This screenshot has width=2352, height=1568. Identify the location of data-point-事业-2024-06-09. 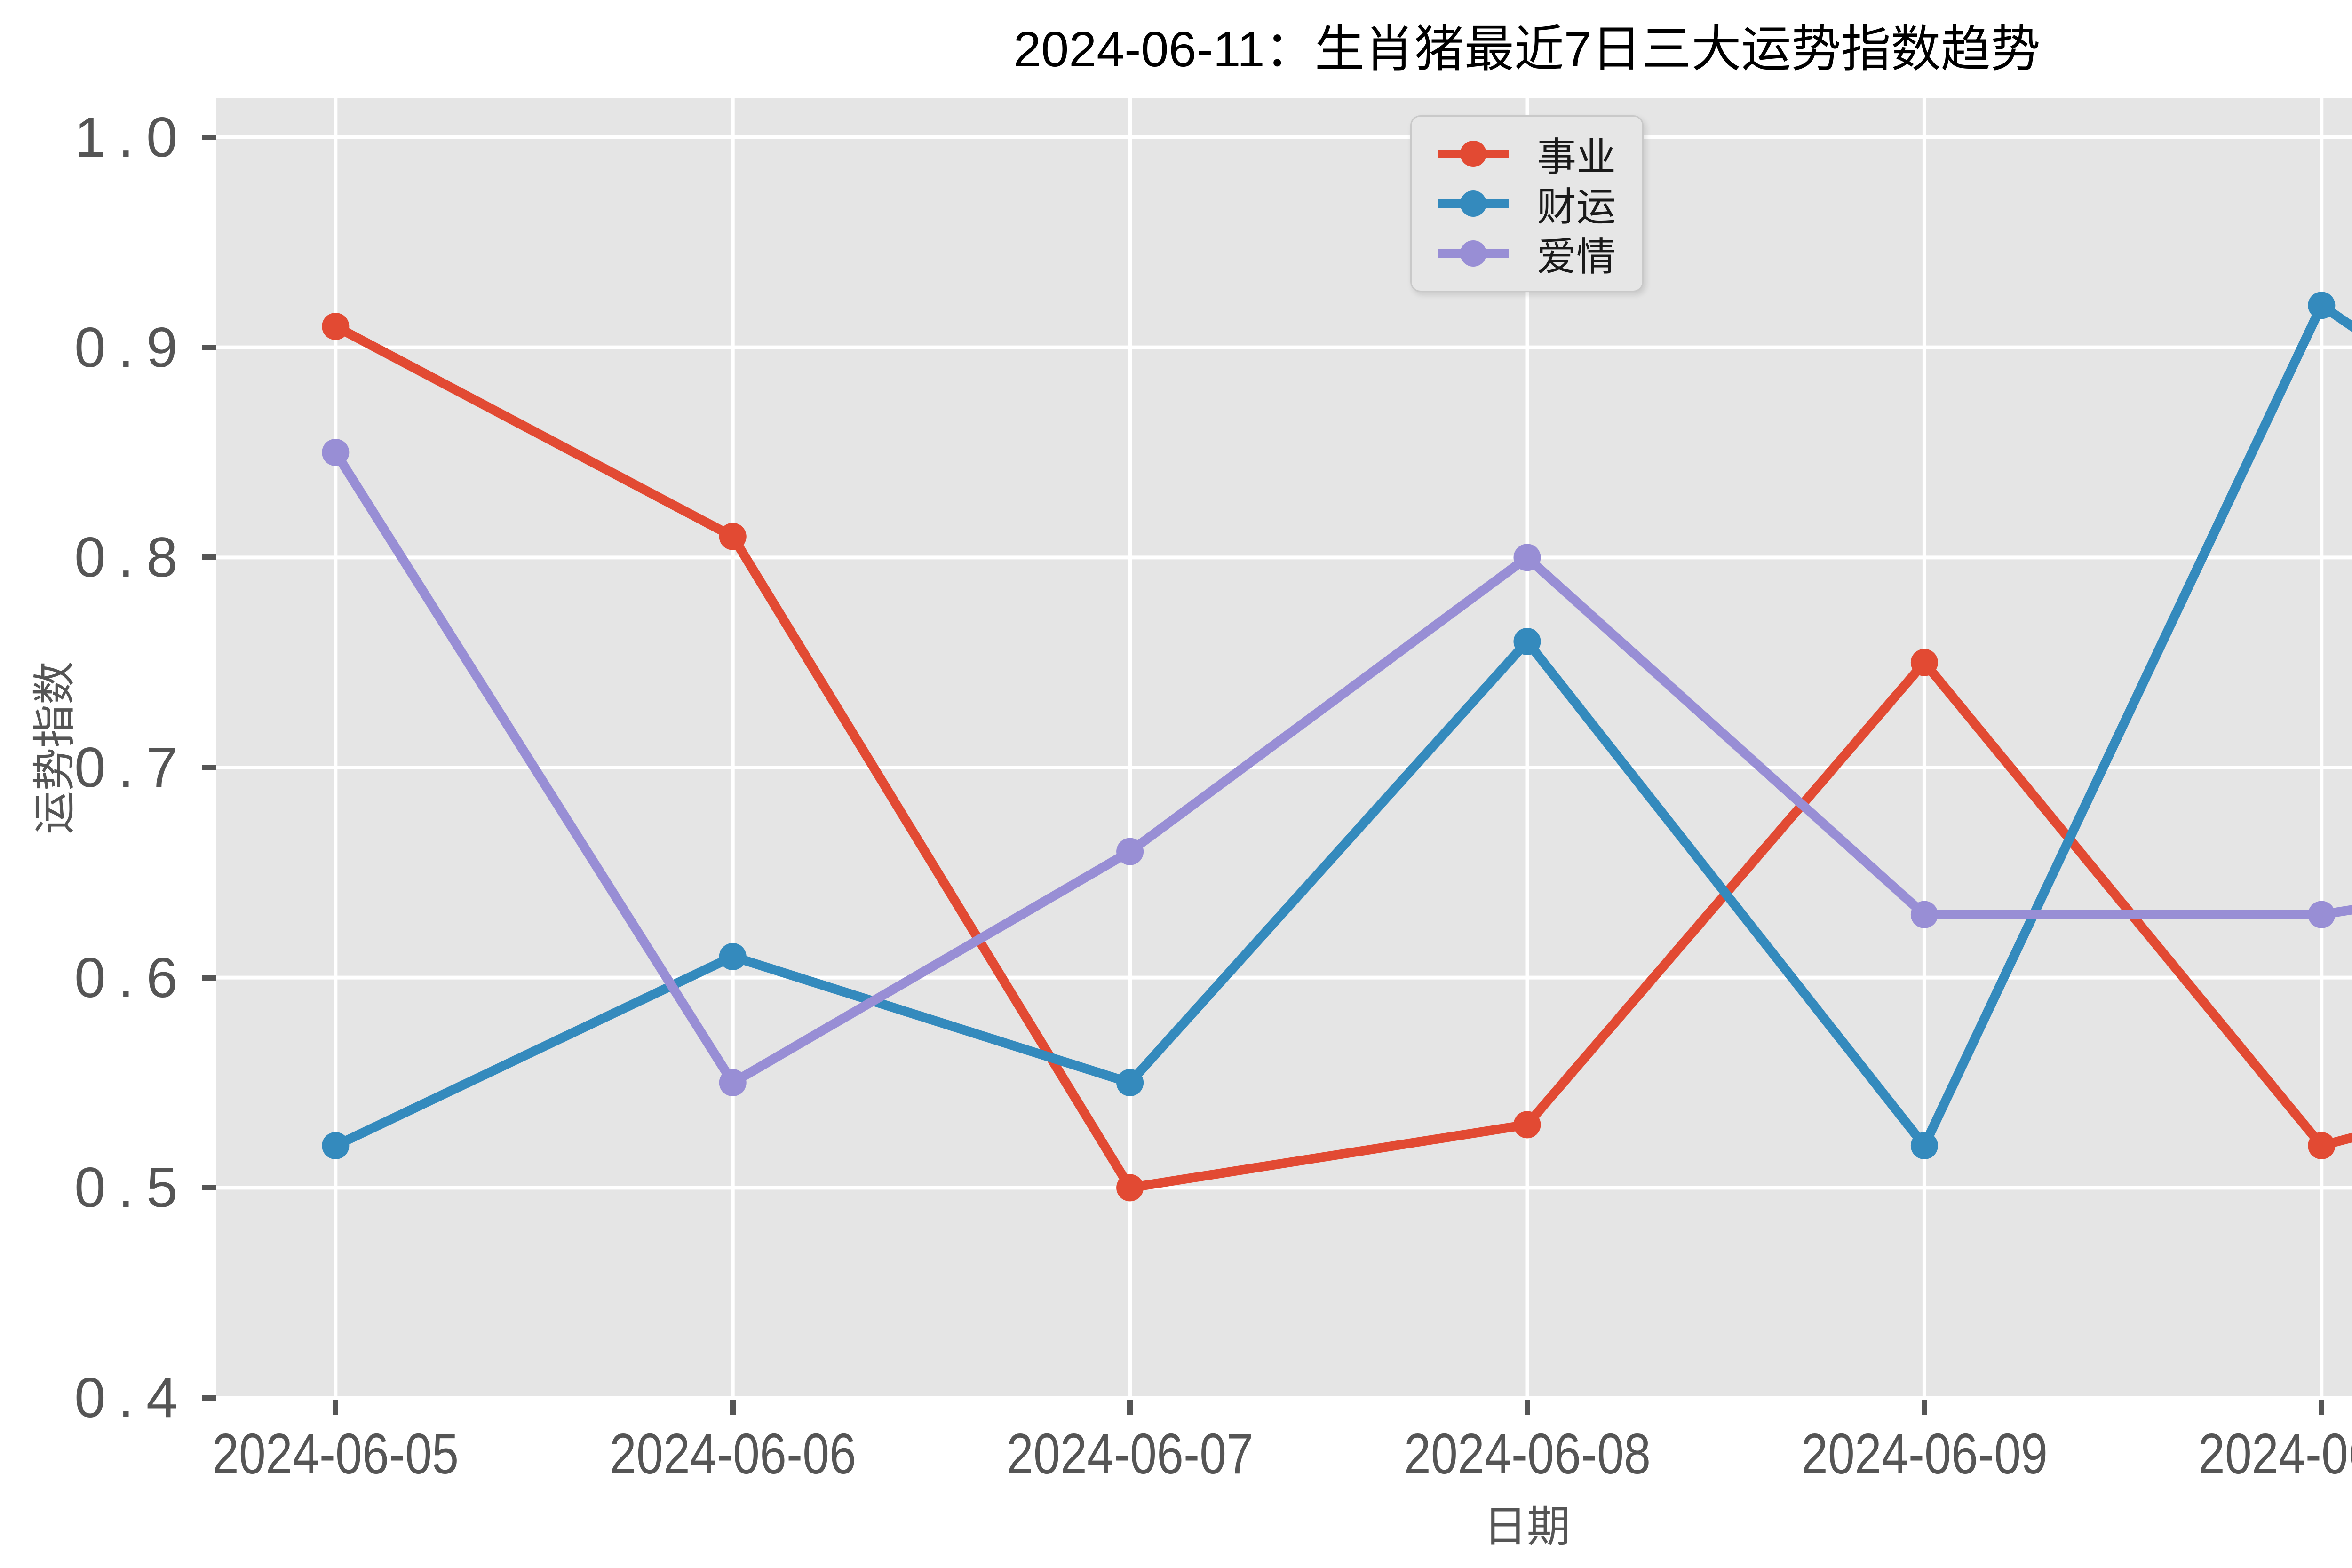
(1924, 662).